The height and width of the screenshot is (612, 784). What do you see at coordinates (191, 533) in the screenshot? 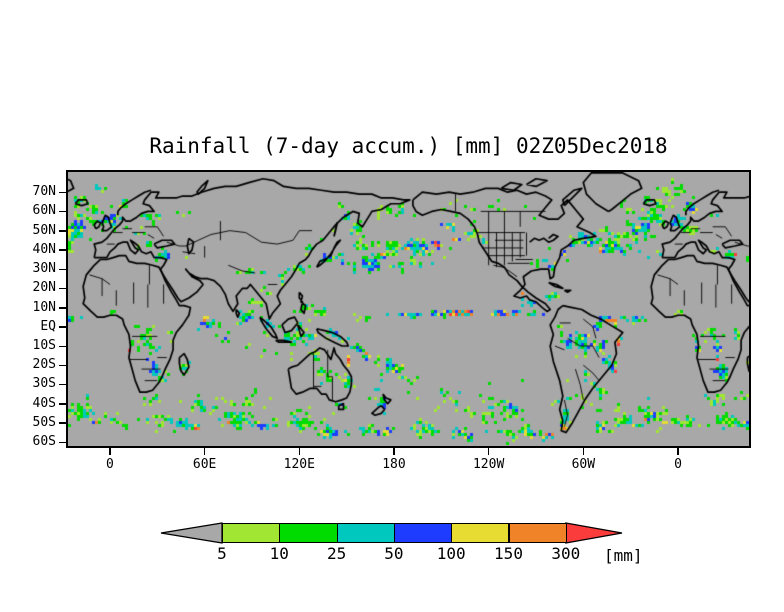
I see `colorbar-left-arrow-icon` at bounding box center [191, 533].